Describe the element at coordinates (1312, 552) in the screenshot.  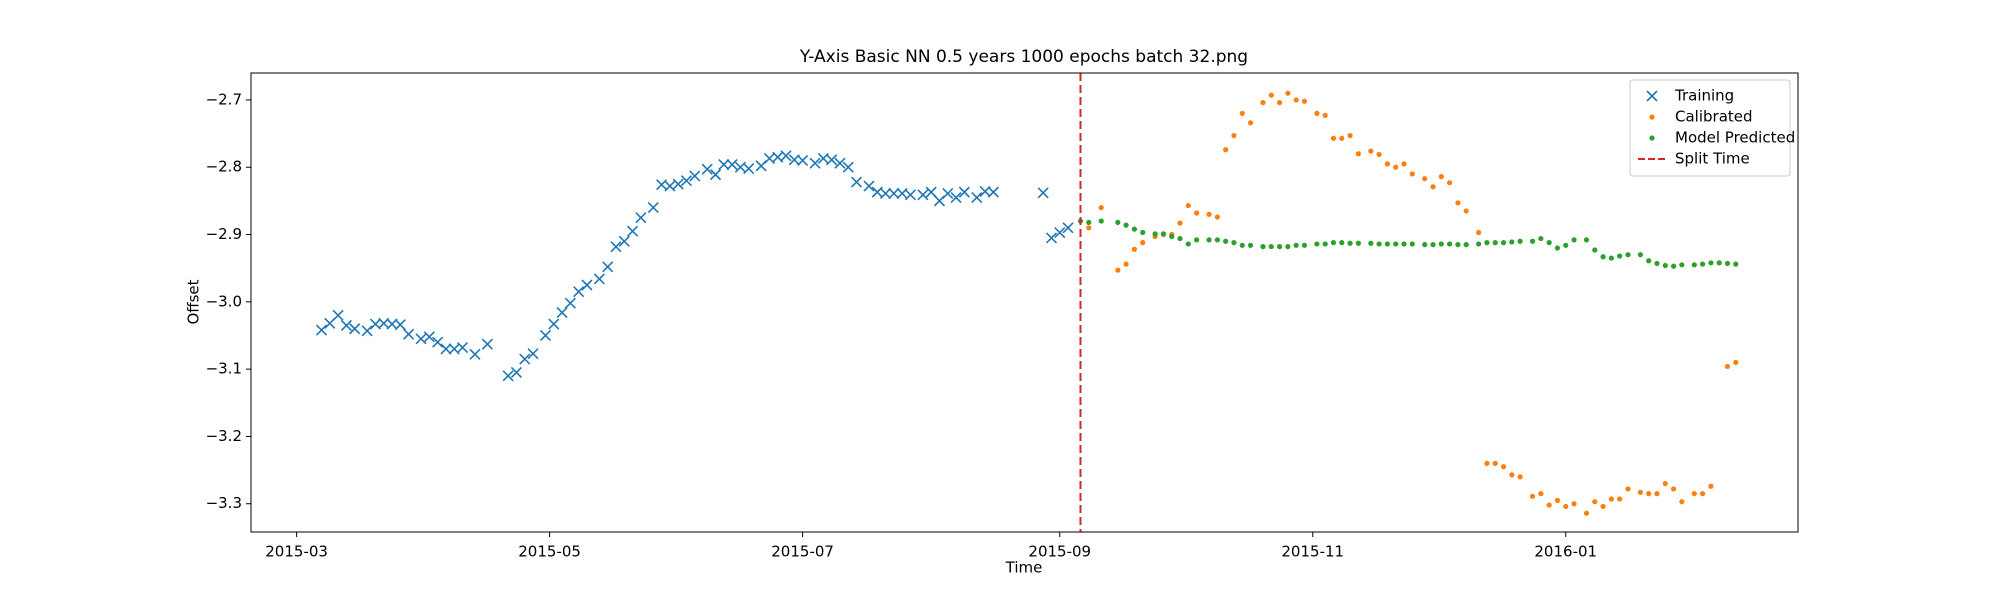
I see `x-tick-label: 2015-11` at that location.